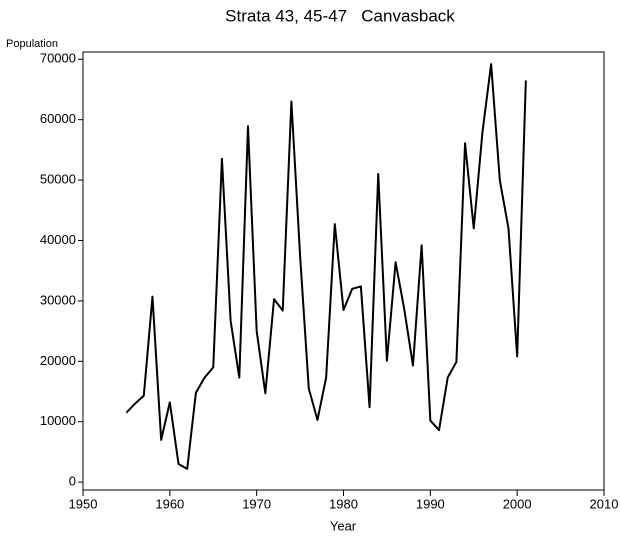  Describe the element at coordinates (32, 44) in the screenshot. I see `y-axis-label: Population` at that location.